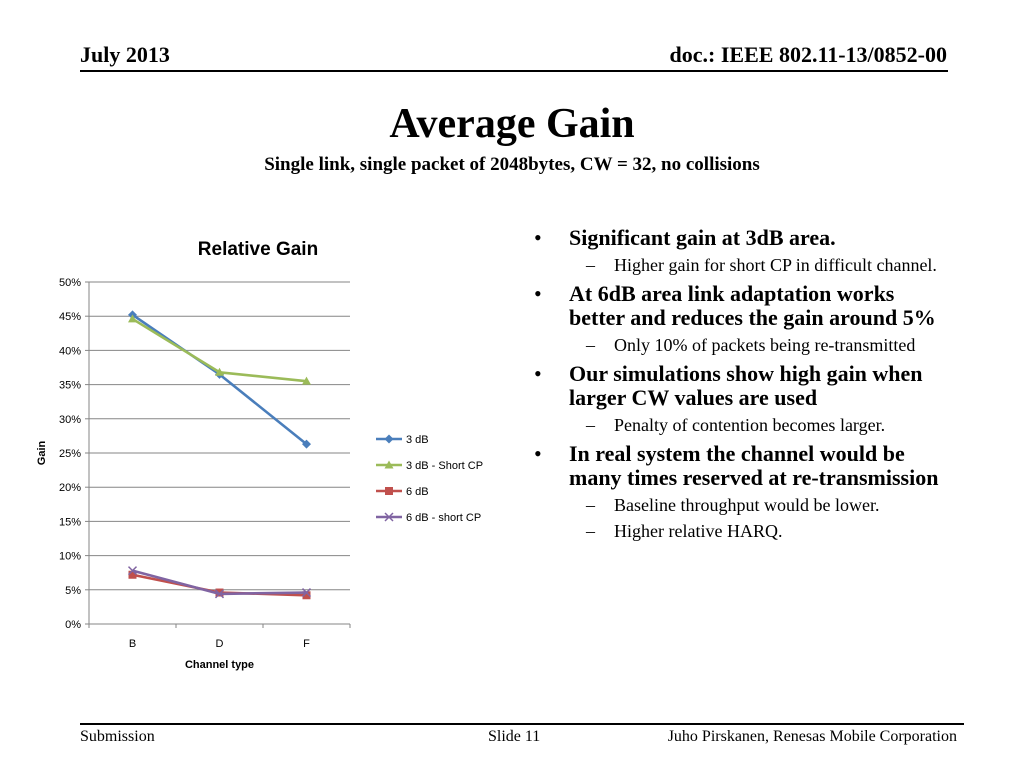 The width and height of the screenshot is (1024, 768). What do you see at coordinates (117, 736) in the screenshot?
I see `footer-submission: Submission` at bounding box center [117, 736].